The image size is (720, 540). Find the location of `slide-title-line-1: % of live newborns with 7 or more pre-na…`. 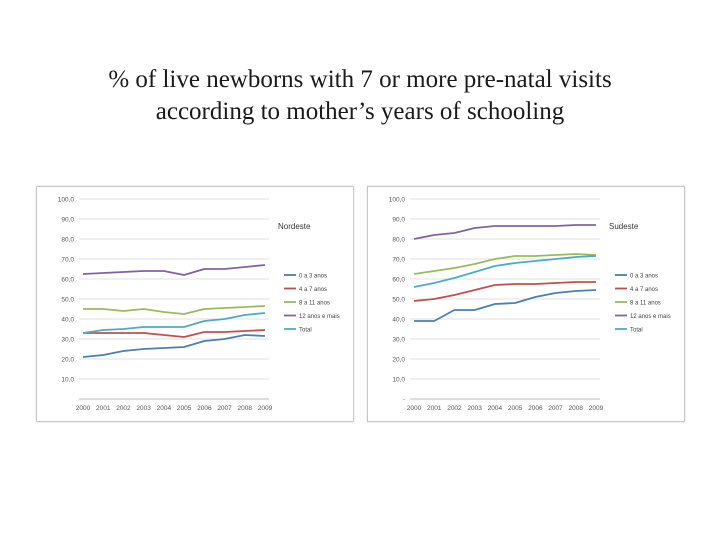

slide-title-line-1: % of live newborns with 7 or more pre-na… is located at coordinates (360, 79).